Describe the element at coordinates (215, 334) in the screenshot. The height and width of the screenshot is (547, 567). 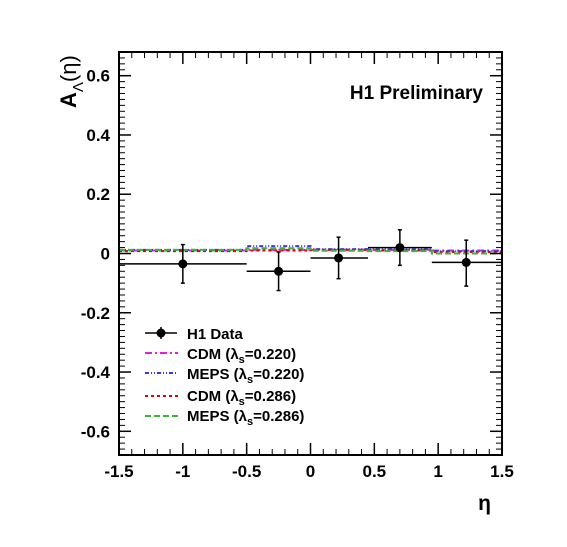
I see `legend-label-data: H1 Data` at that location.